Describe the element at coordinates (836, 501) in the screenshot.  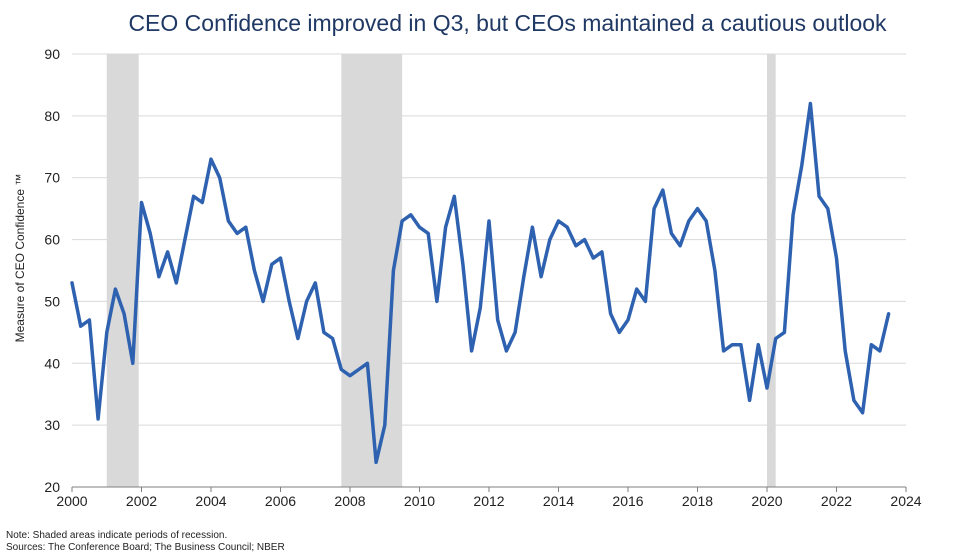
I see `x-tick-label: 2022` at that location.